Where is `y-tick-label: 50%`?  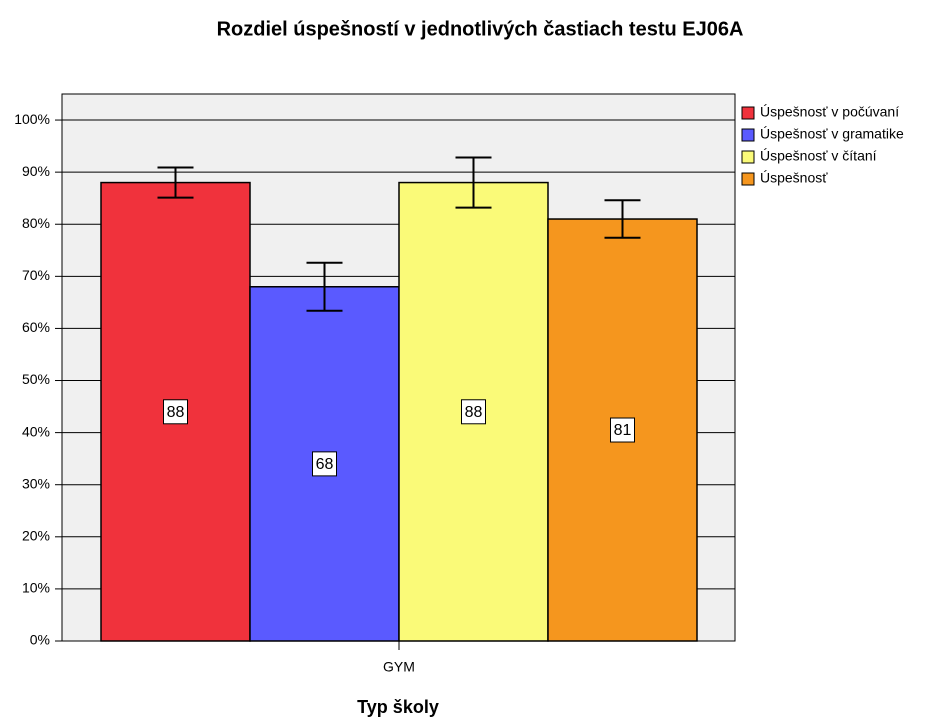
y-tick-label: 50% is located at coordinates (36, 379).